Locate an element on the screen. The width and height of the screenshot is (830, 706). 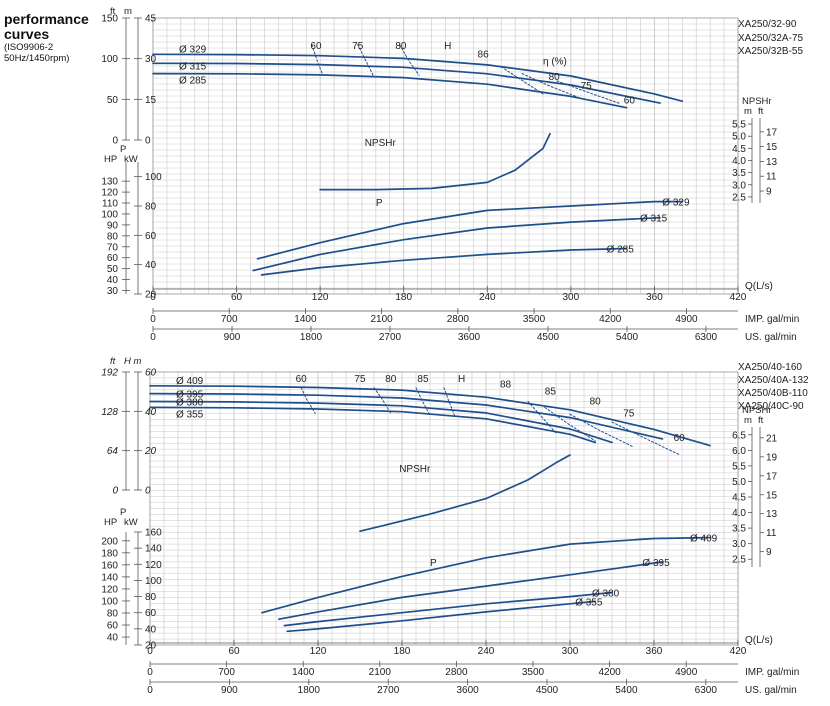
power-hp-tick-label: 110 is located at coordinates (110, 204).